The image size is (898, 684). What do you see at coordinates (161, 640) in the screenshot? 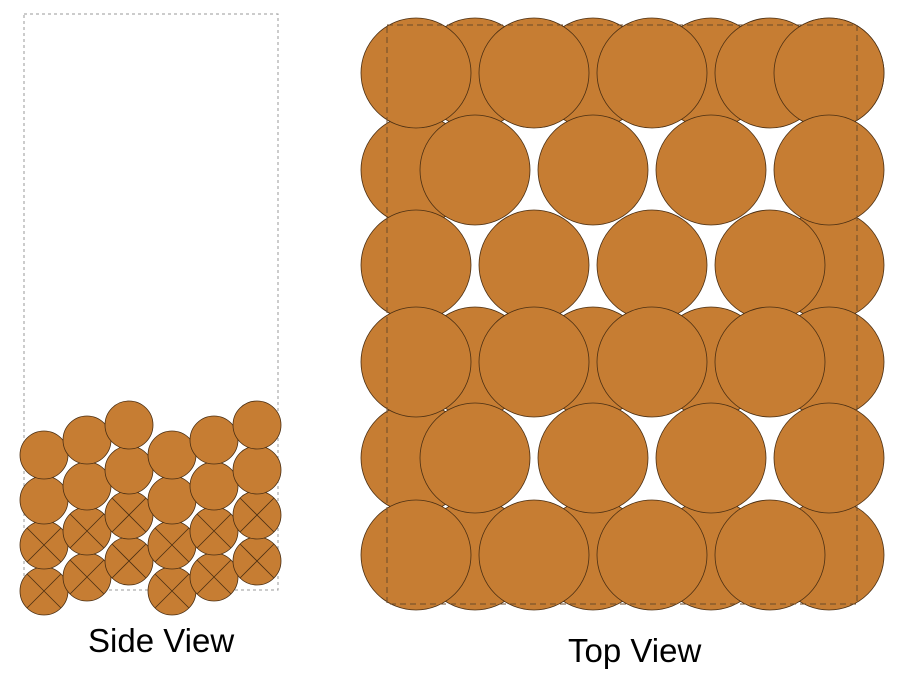
I see `side-view-caption: Side View` at bounding box center [161, 640].